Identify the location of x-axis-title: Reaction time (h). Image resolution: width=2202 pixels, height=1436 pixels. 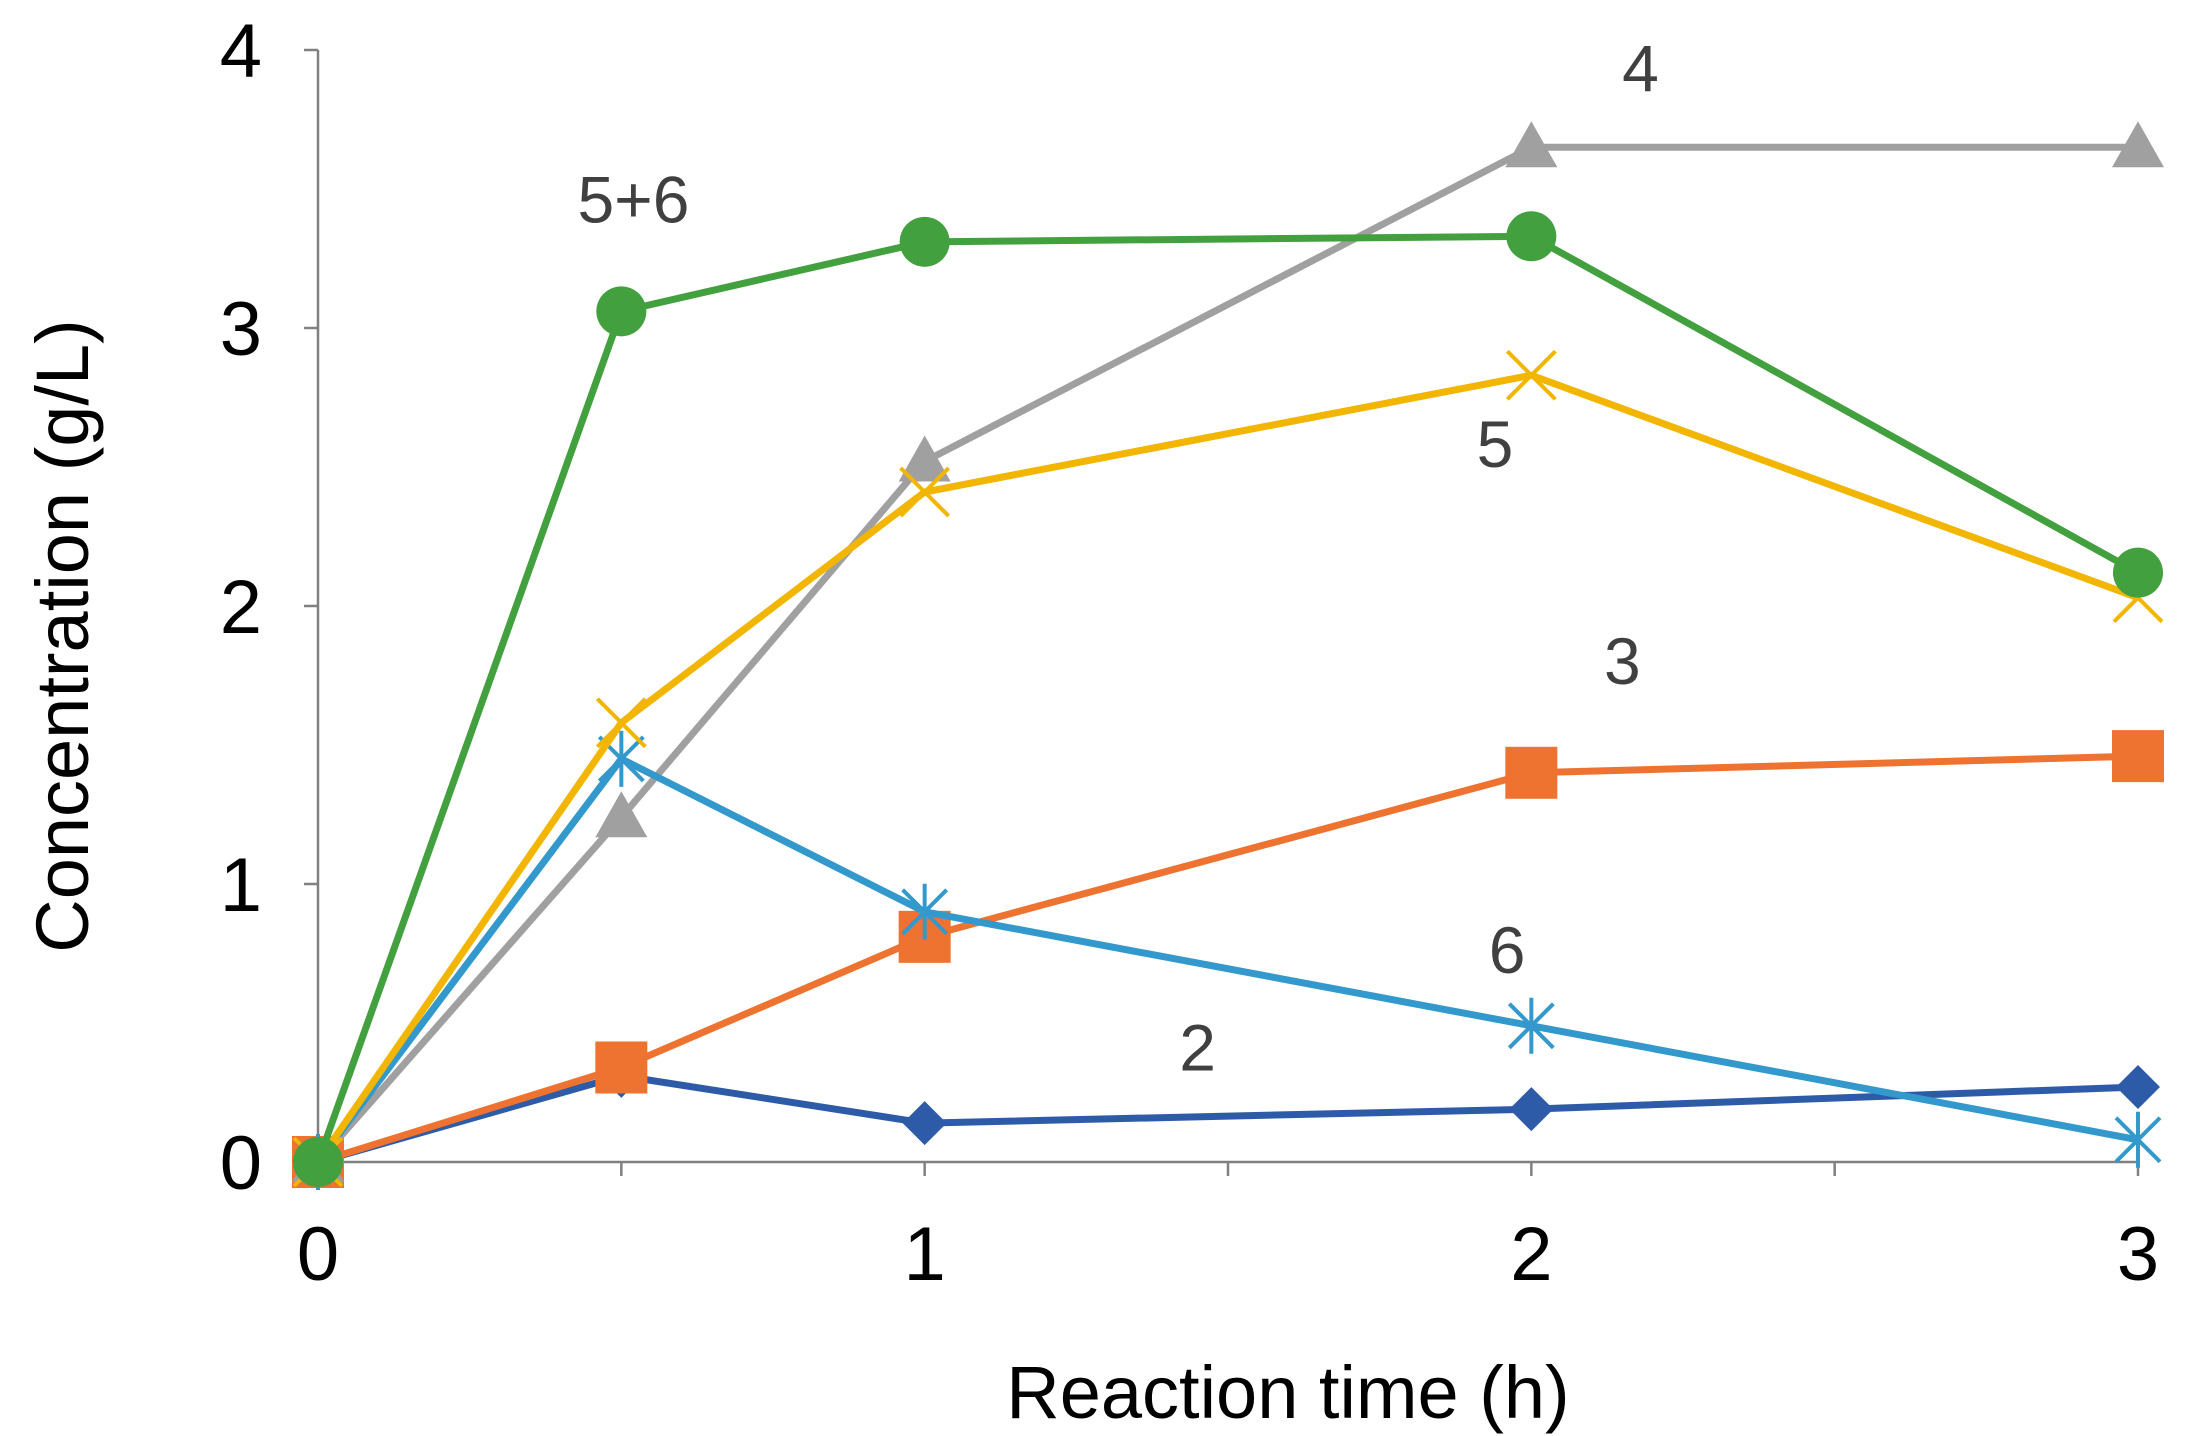
(1287, 1392).